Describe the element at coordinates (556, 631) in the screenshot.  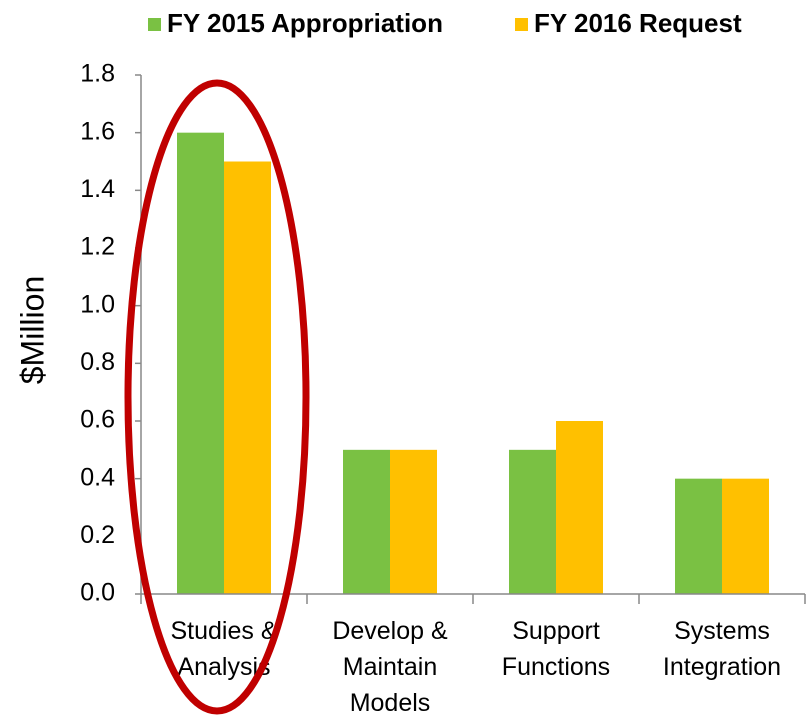
I see `x-tick-label-line: Support` at that location.